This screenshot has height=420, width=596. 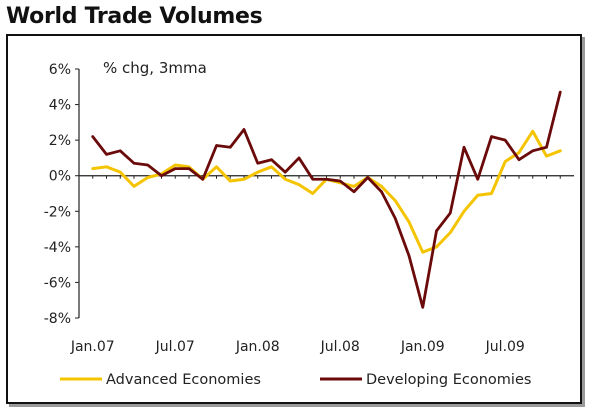 What do you see at coordinates (57, 248) in the screenshot?
I see `y-tick-label: -4%` at bounding box center [57, 248].